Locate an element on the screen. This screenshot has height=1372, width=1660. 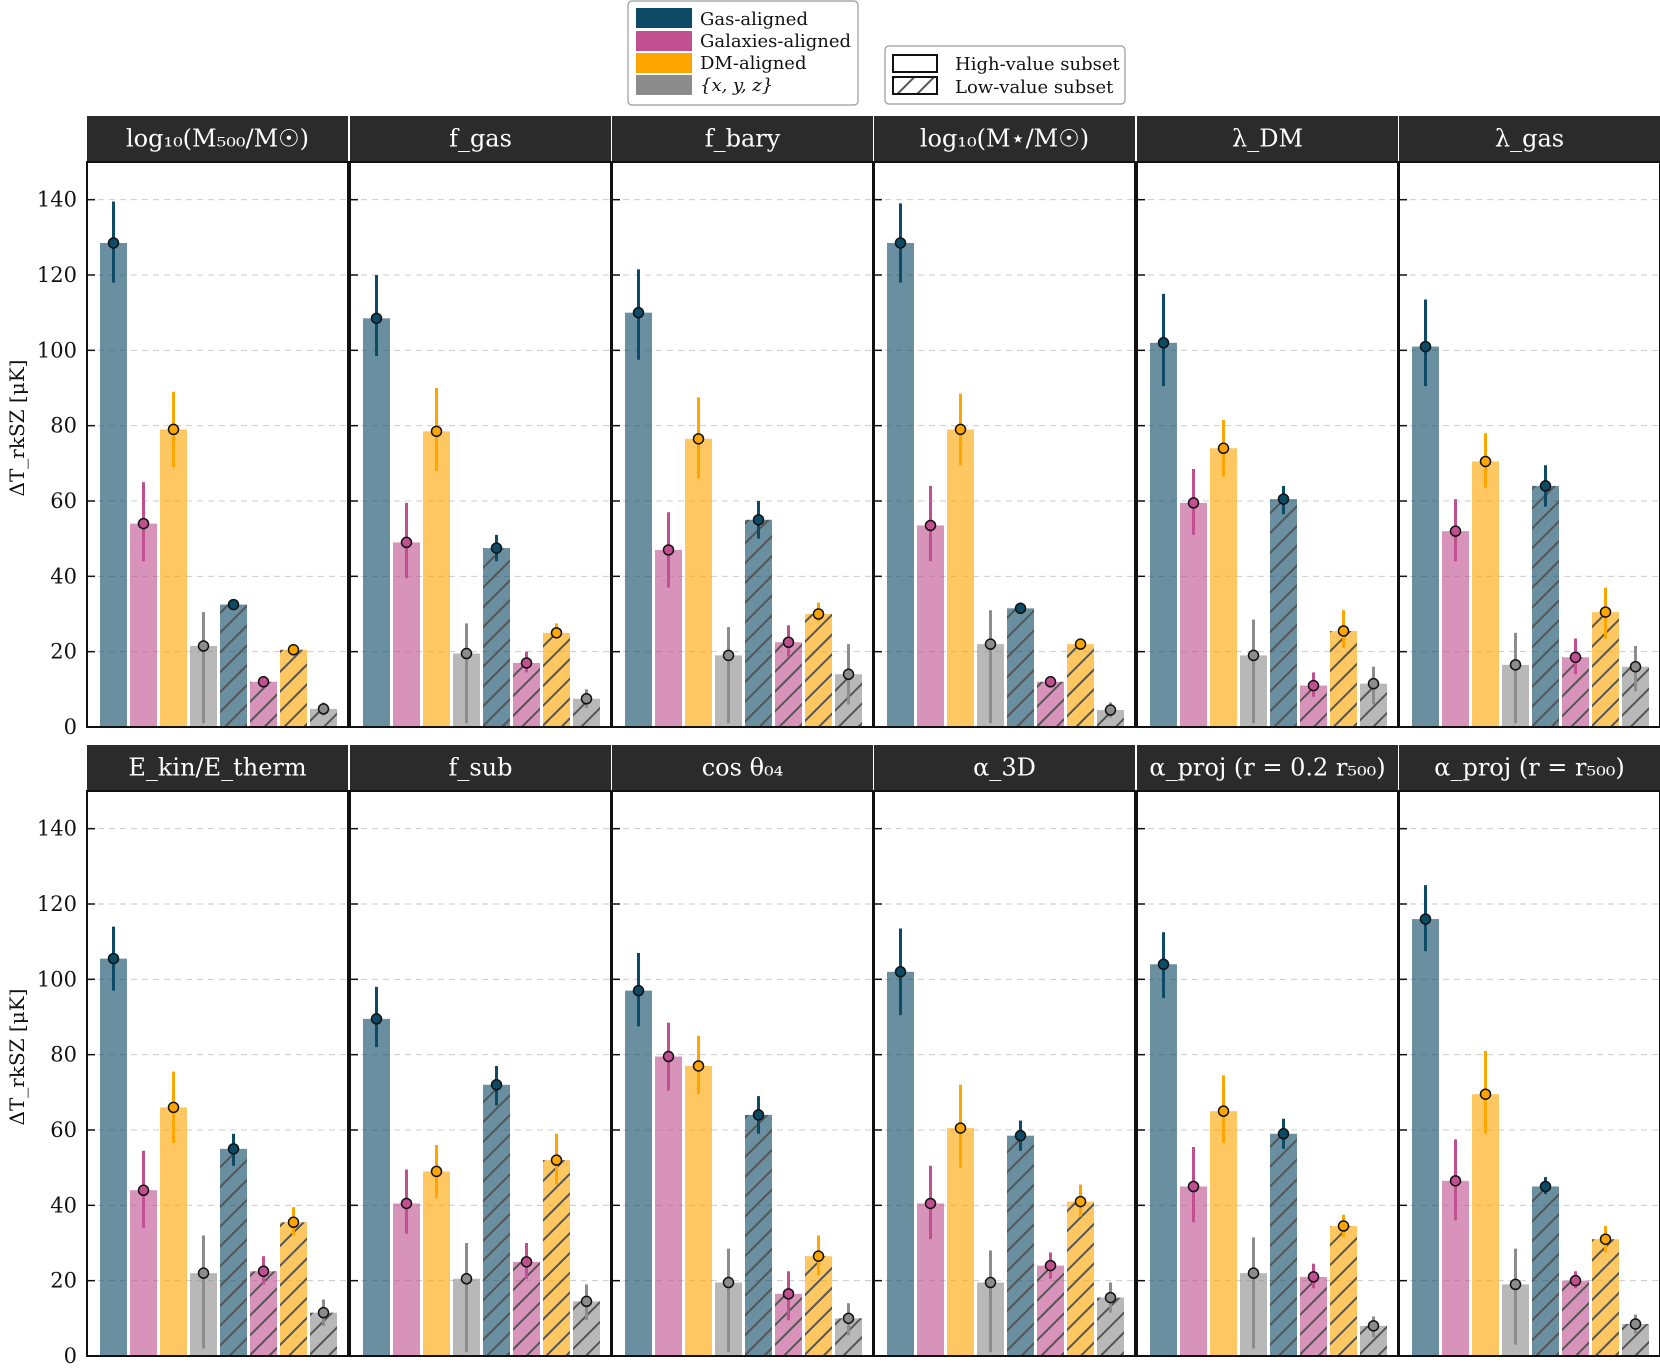
y-axis-label-top-row: ΔT_rkSZ [μK] is located at coordinates (17, 428).